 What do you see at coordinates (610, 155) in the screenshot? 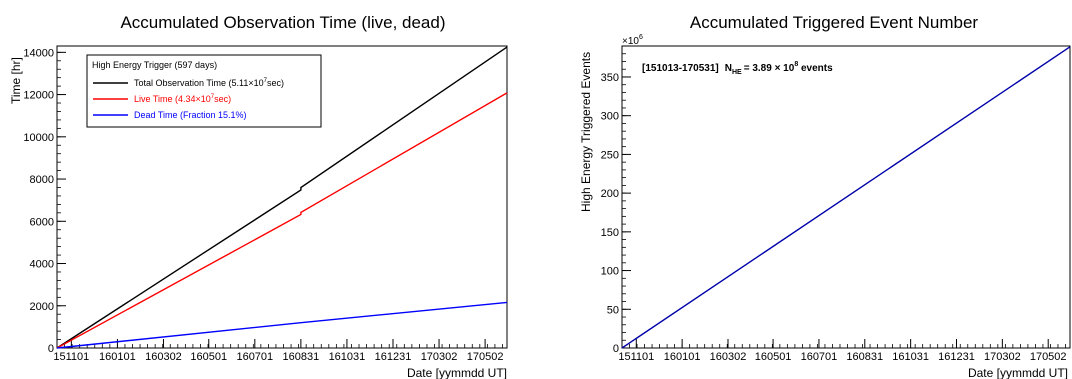
I see `y-tick-label: 250` at bounding box center [610, 155].